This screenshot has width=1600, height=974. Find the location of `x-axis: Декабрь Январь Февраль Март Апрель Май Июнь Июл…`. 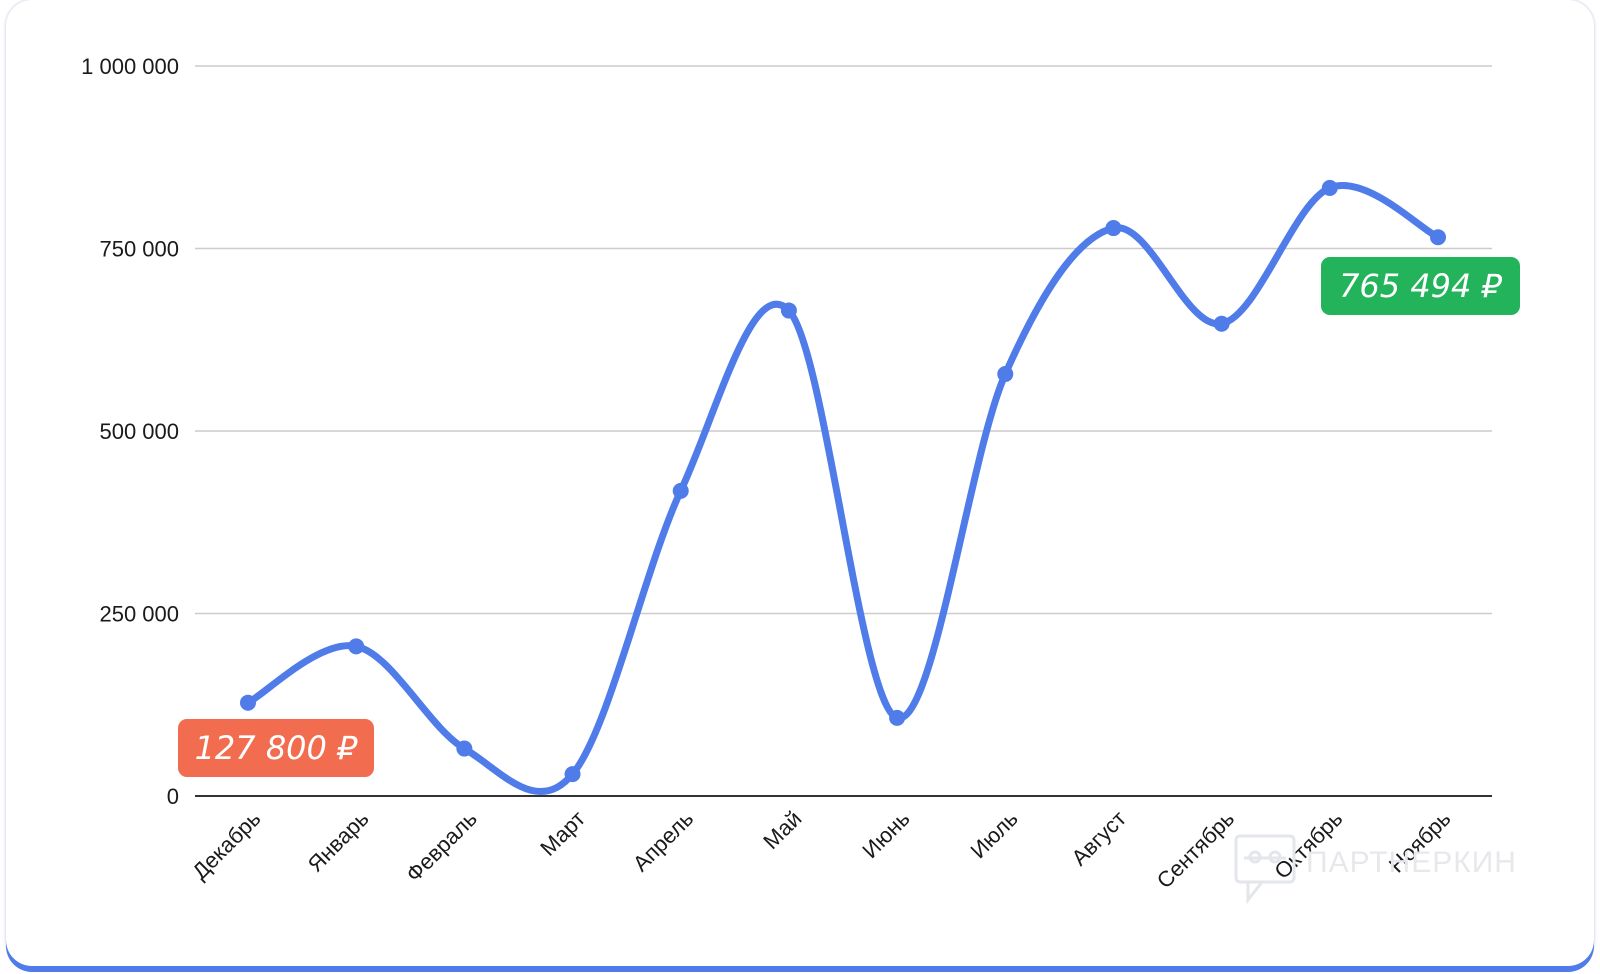

x-axis: Декабрь Январь Февраль Март Апрель Май Июнь Июл… is located at coordinates (821, 849).